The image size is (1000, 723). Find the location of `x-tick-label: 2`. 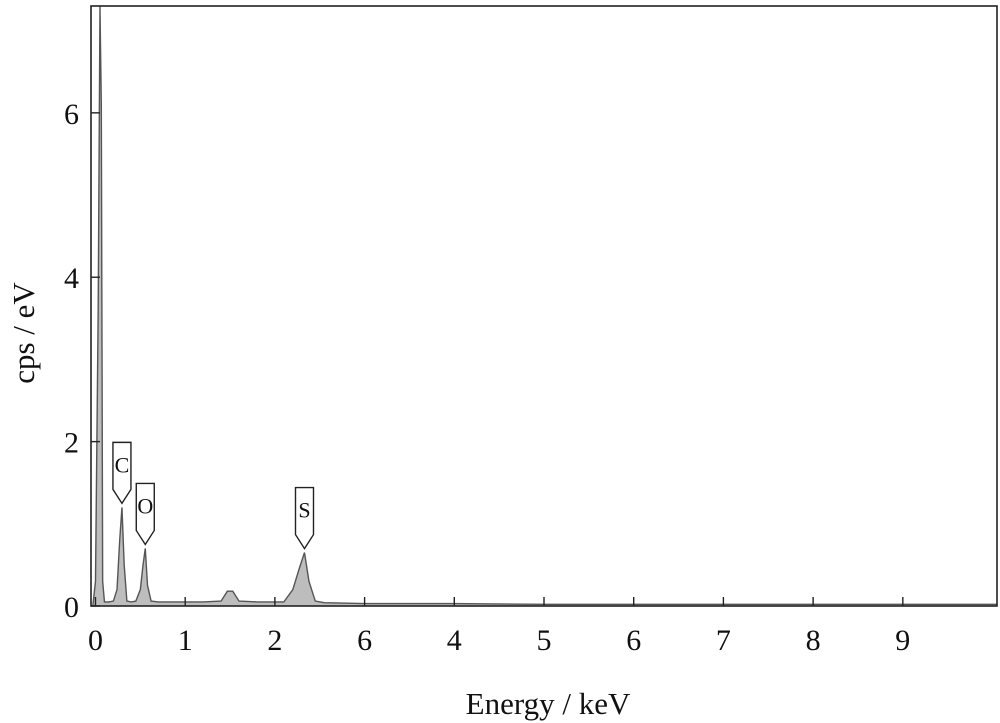

x-tick-label: 2 is located at coordinates (274, 640).